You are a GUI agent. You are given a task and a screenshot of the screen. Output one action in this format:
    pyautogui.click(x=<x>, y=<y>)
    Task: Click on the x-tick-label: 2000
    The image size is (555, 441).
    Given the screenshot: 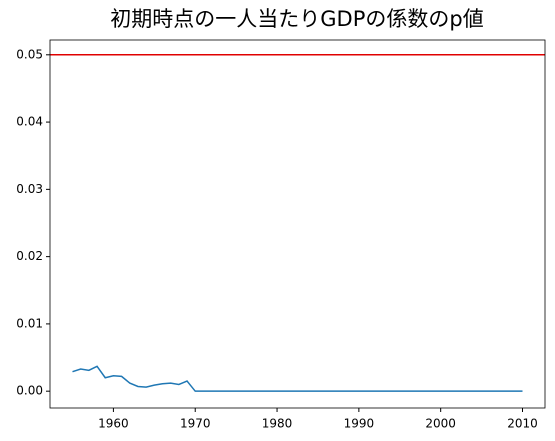 What is the action you would take?
    pyautogui.click(x=440, y=424)
    